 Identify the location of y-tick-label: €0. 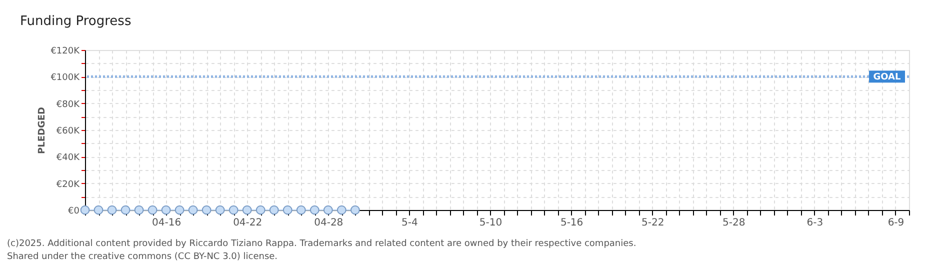
(74, 211).